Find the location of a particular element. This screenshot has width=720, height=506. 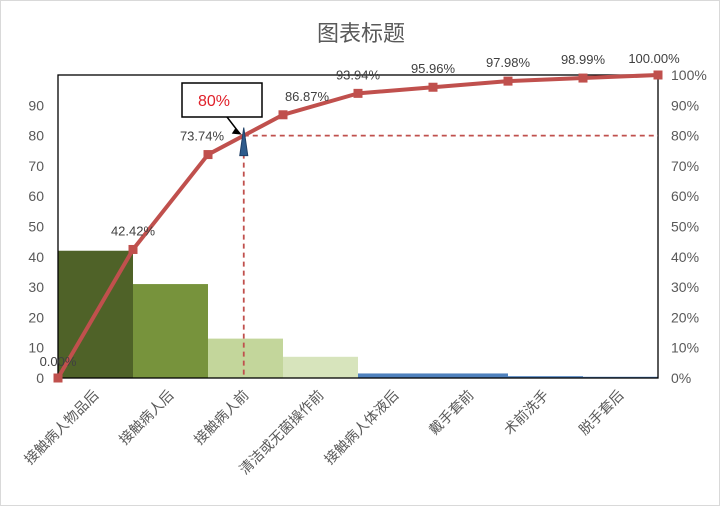

category-label-8: 脱手套后 is located at coordinates (601, 413).